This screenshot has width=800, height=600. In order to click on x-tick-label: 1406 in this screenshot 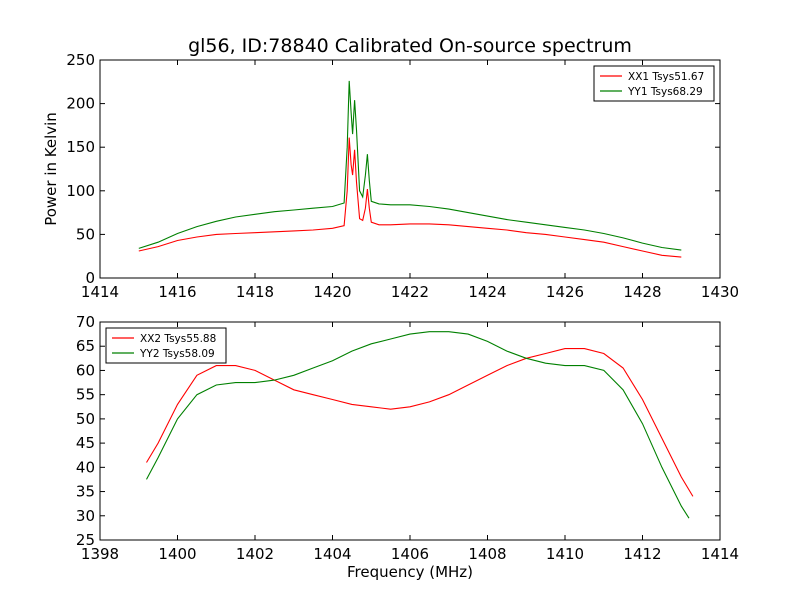, I will do `click(410, 554)`.